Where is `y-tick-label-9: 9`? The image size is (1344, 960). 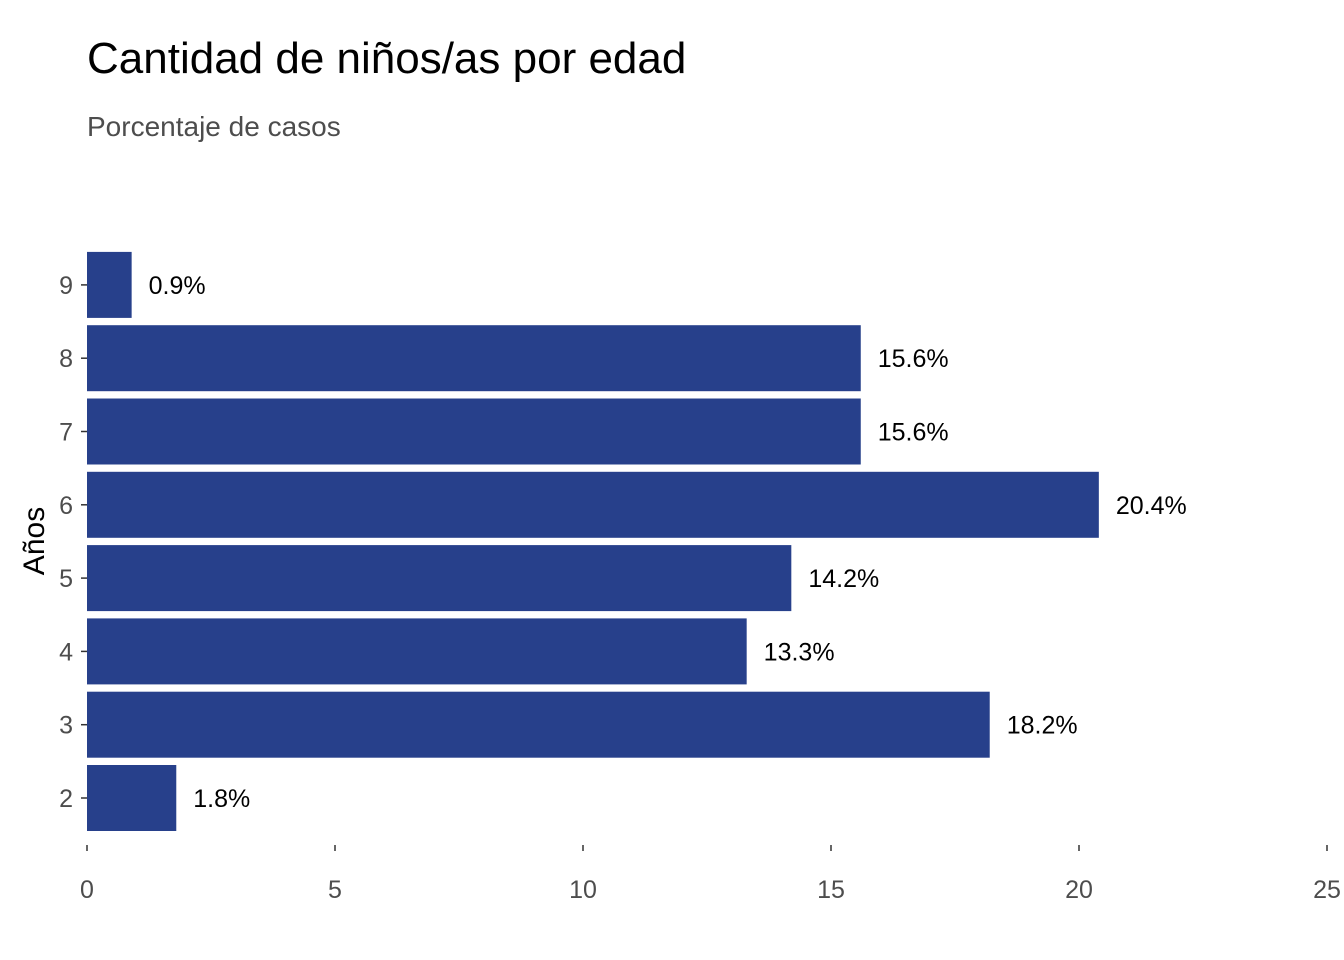 y-tick-label-9: 9 is located at coordinates (66, 286).